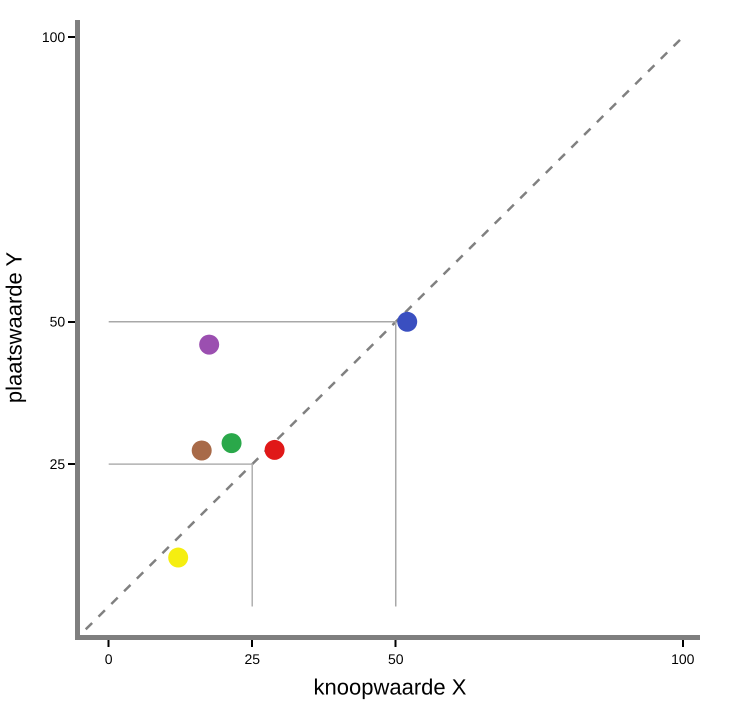 The width and height of the screenshot is (730, 715). What do you see at coordinates (14, 328) in the screenshot?
I see `y-axis-title: plaatswaarde Y` at bounding box center [14, 328].